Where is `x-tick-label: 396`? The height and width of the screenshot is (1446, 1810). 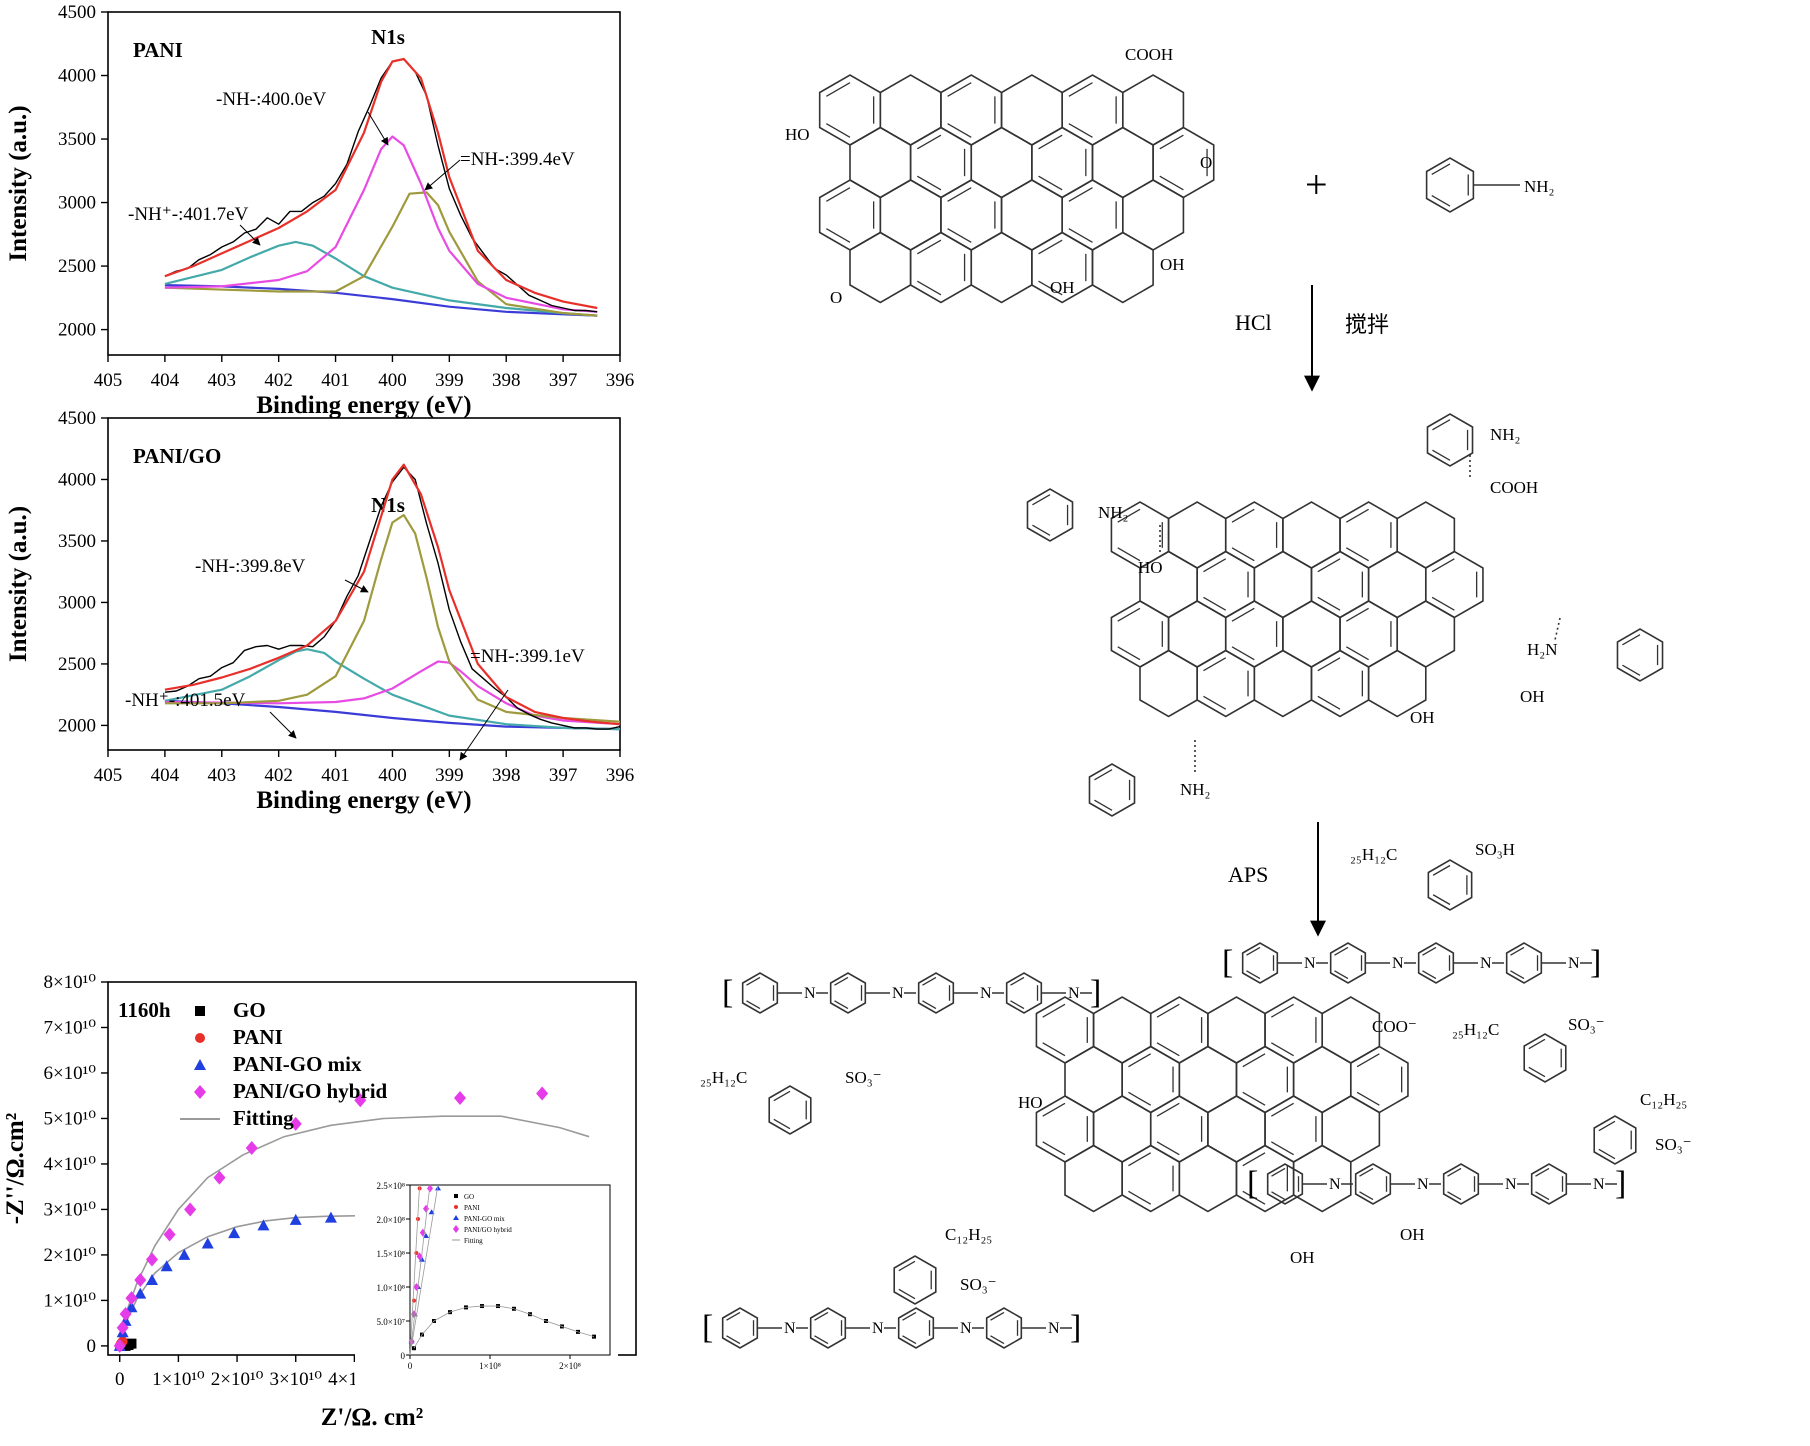 x-tick-label: 396 is located at coordinates (620, 380).